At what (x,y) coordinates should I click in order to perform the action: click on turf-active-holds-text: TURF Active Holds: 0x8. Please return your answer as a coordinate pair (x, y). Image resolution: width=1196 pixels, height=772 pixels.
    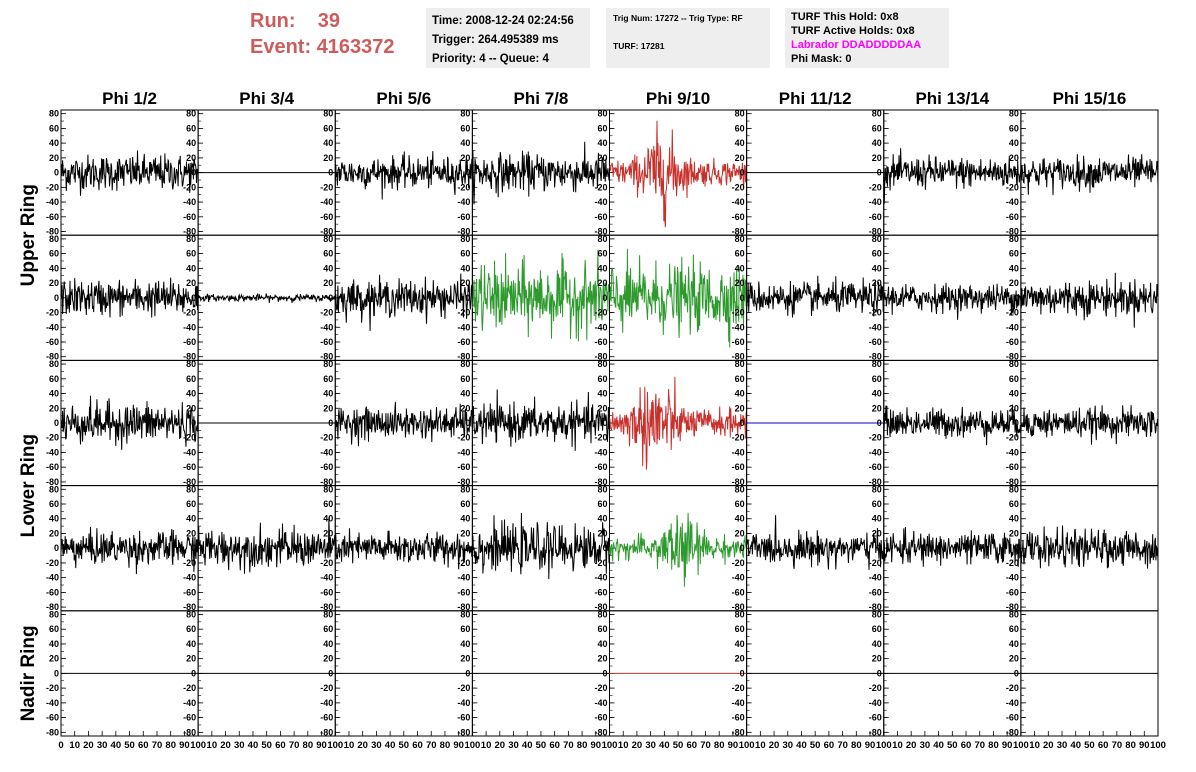
    Looking at the image, I should click on (853, 31).